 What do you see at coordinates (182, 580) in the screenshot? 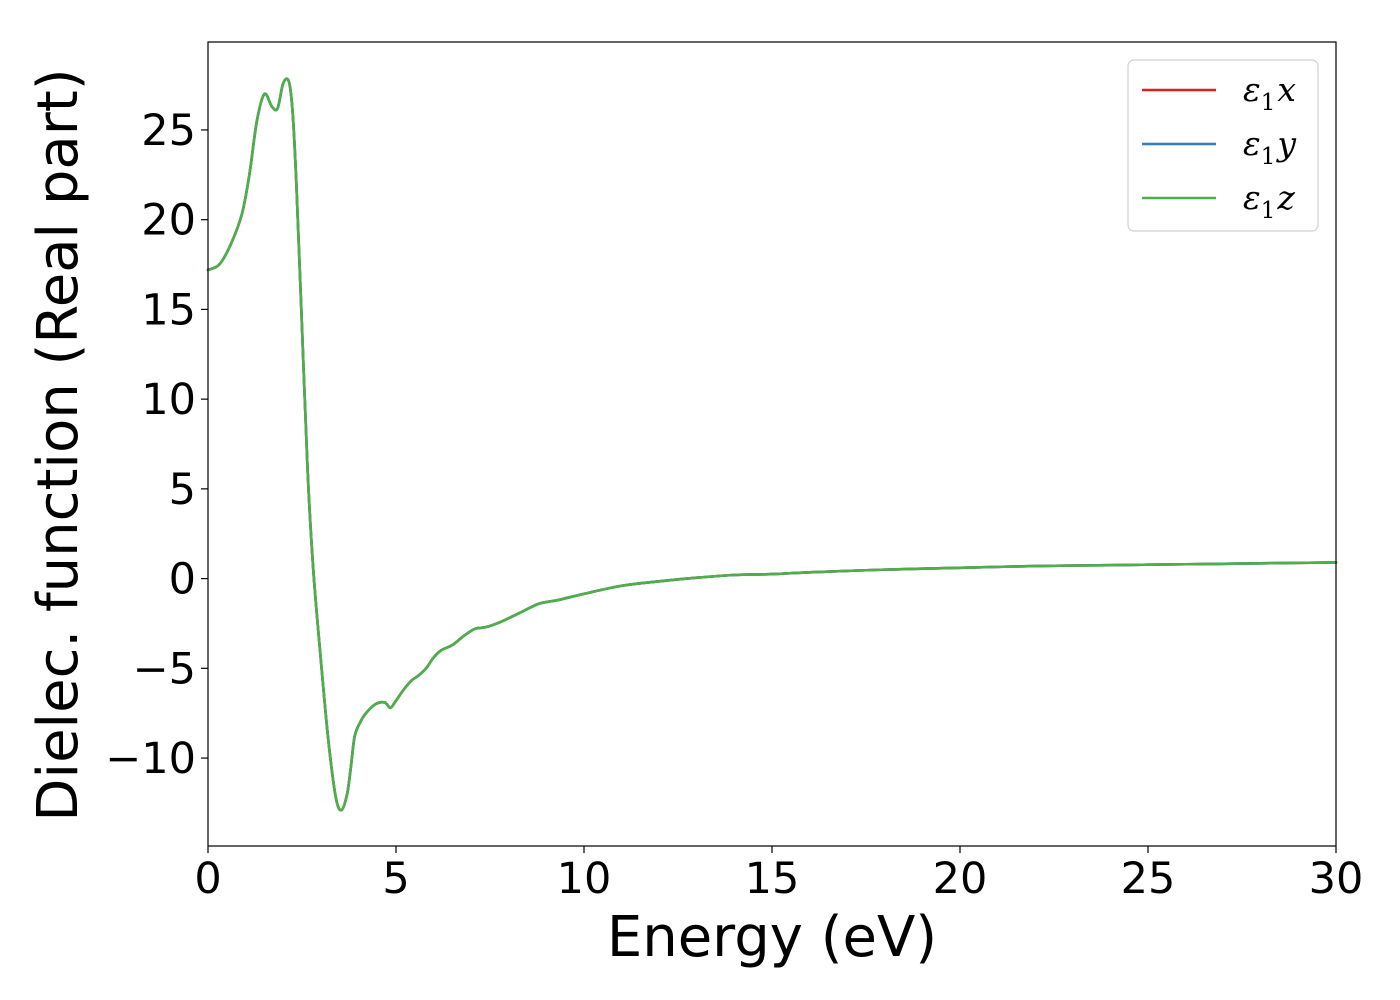
I see `y-tick-label: 0` at bounding box center [182, 580].